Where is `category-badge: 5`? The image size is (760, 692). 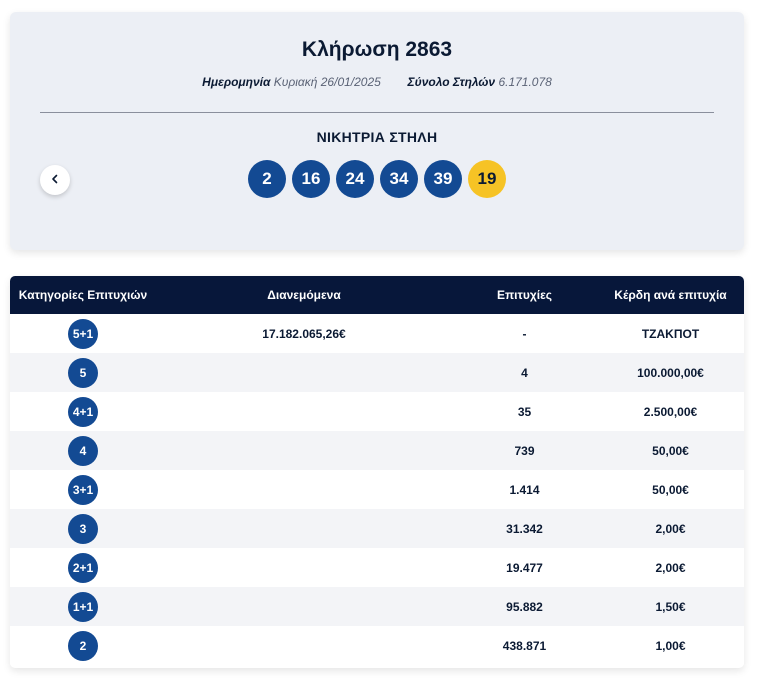 category-badge: 5 is located at coordinates (83, 372).